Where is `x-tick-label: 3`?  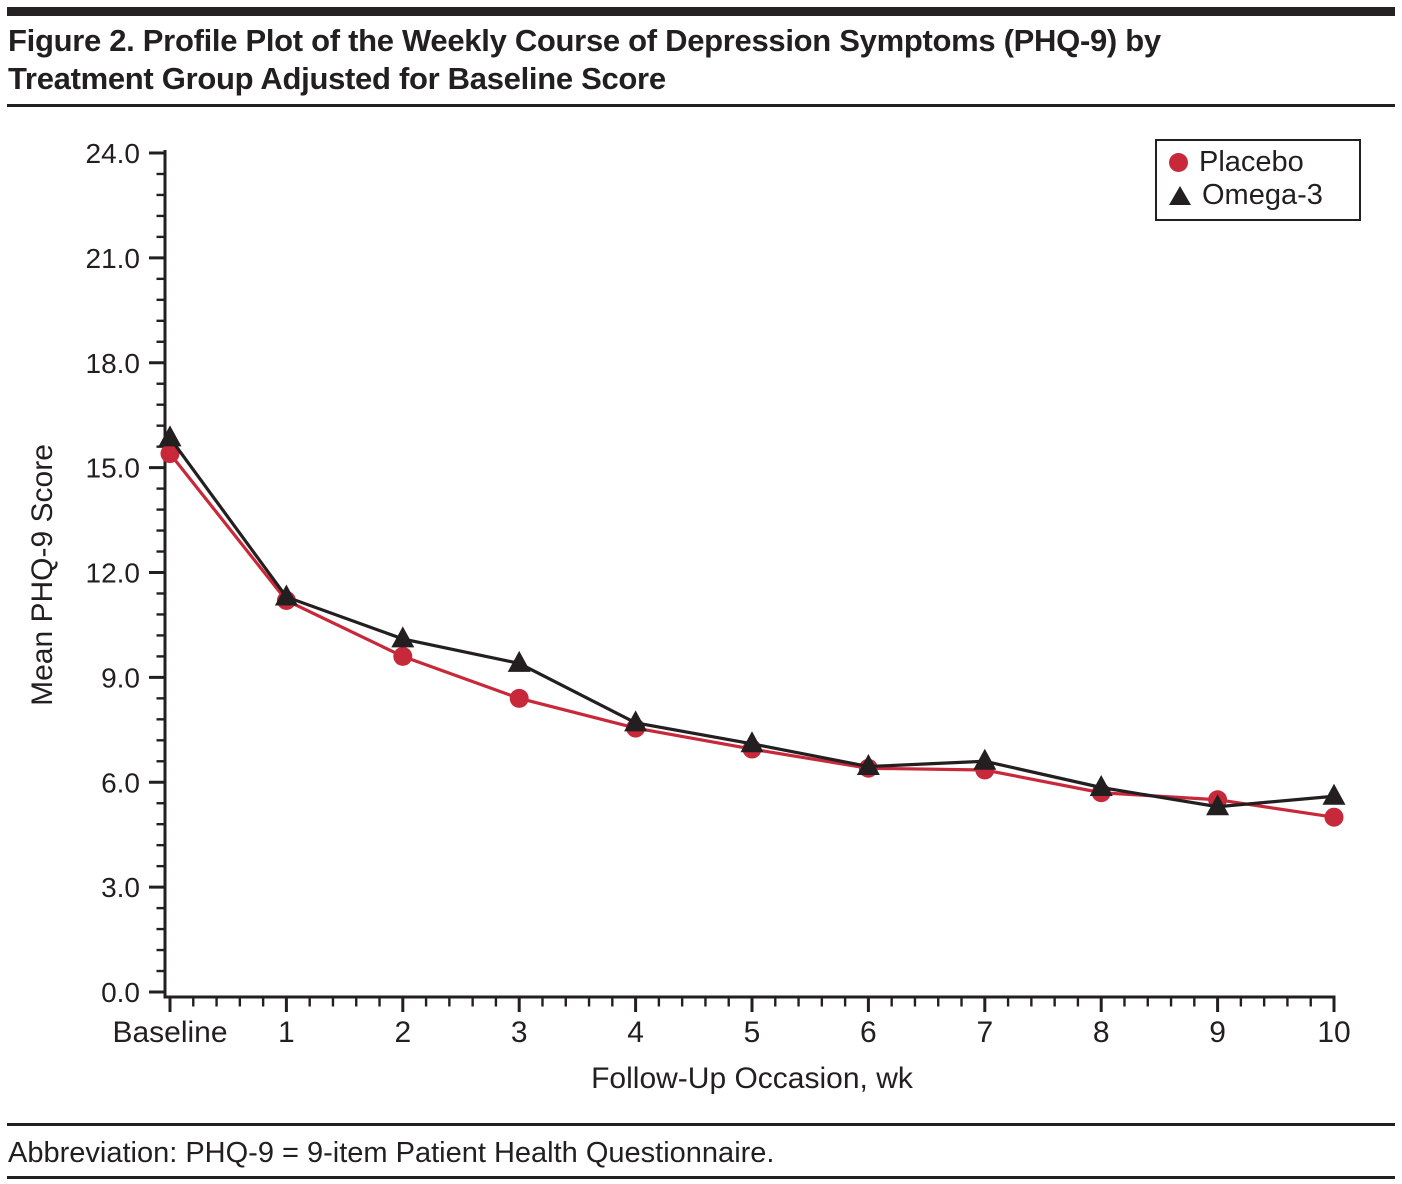 x-tick-label: 3 is located at coordinates (519, 1032).